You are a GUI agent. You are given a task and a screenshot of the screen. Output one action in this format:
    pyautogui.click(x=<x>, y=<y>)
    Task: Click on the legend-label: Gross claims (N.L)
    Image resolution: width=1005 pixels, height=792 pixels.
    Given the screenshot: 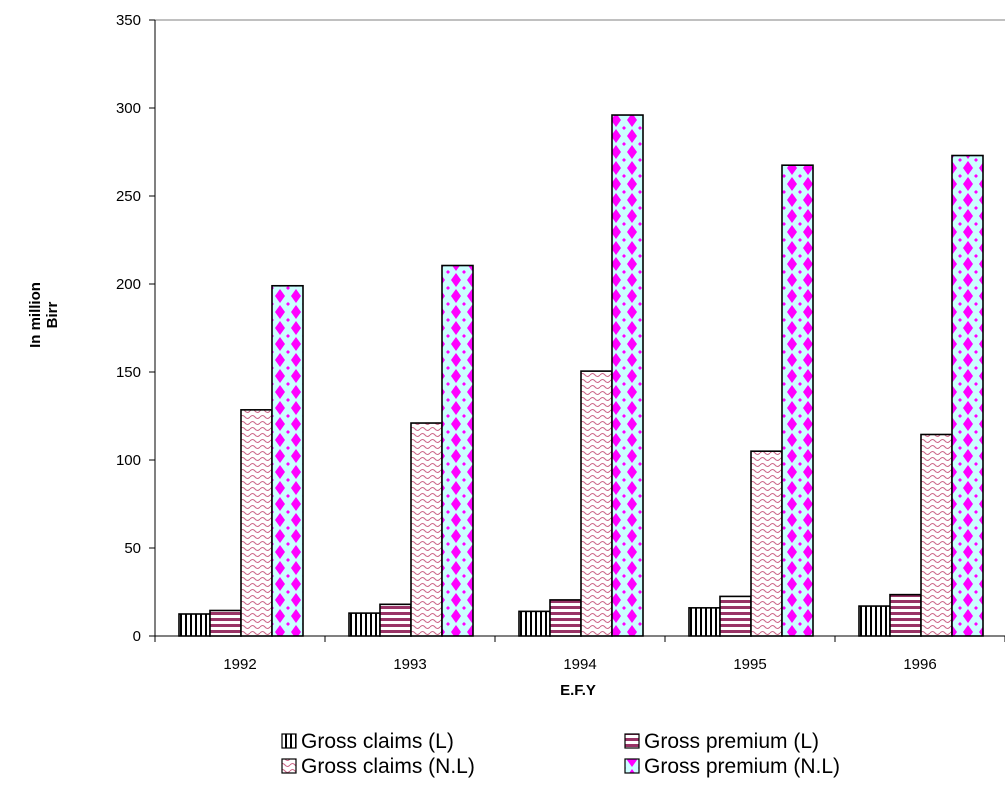 What is the action you would take?
    pyautogui.click(x=388, y=766)
    